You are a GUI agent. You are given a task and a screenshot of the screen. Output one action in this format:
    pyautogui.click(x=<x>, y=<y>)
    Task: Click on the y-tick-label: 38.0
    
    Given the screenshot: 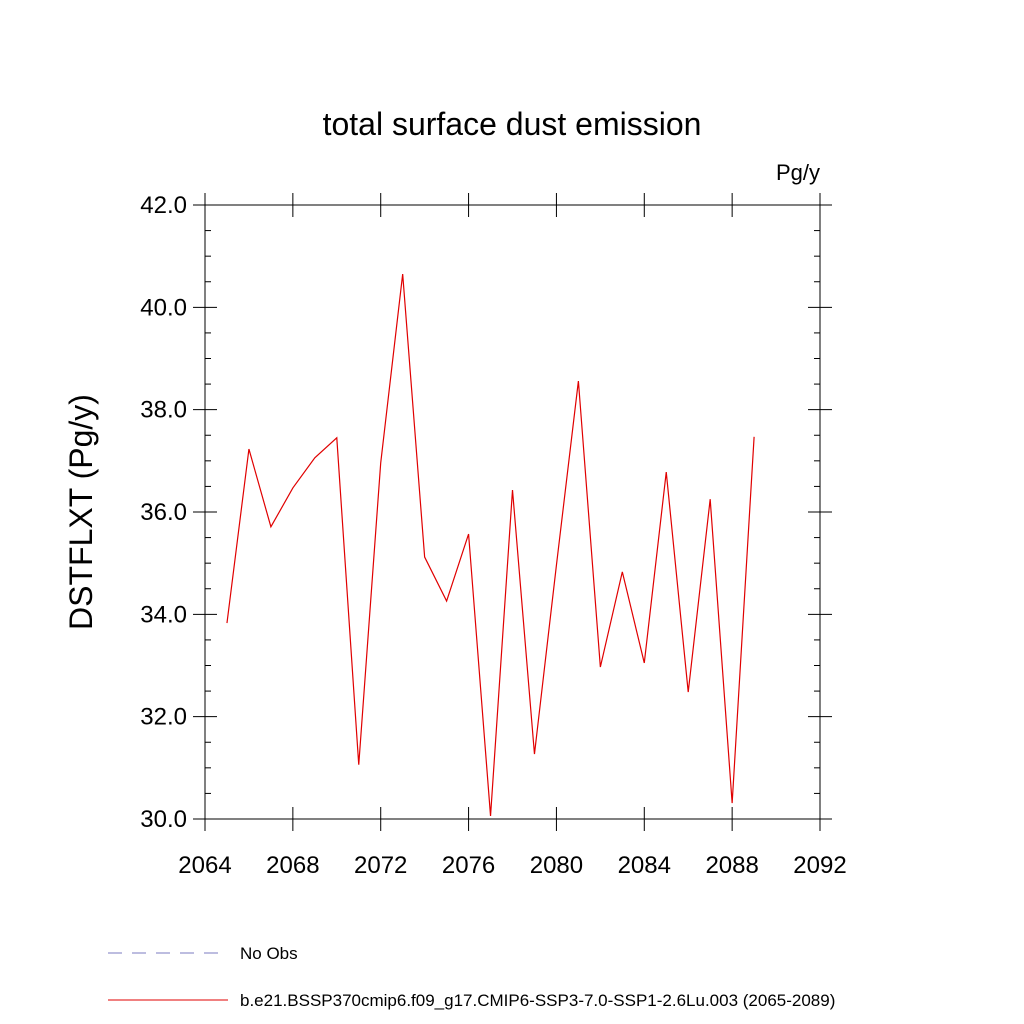 What is the action you would take?
    pyautogui.click(x=163, y=410)
    